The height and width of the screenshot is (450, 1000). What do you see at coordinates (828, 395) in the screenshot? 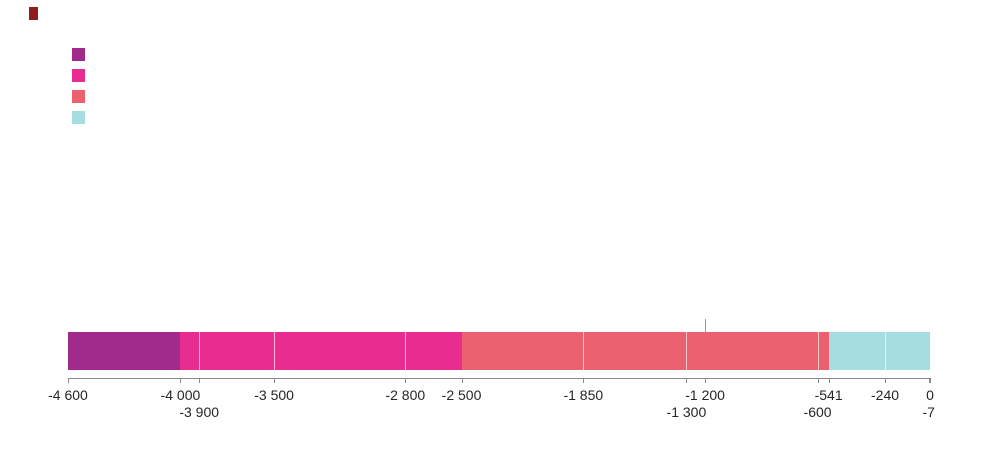
I see `axis-tick-label: -541` at bounding box center [828, 395].